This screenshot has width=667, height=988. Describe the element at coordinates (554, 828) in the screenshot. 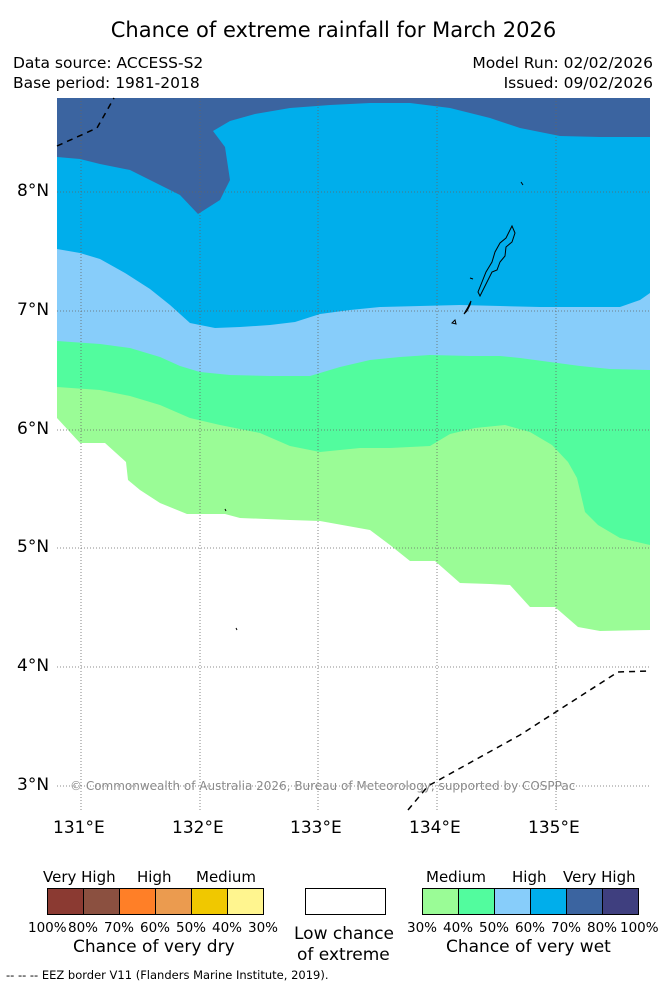

I see `lon-label-135e: 135°E` at that location.